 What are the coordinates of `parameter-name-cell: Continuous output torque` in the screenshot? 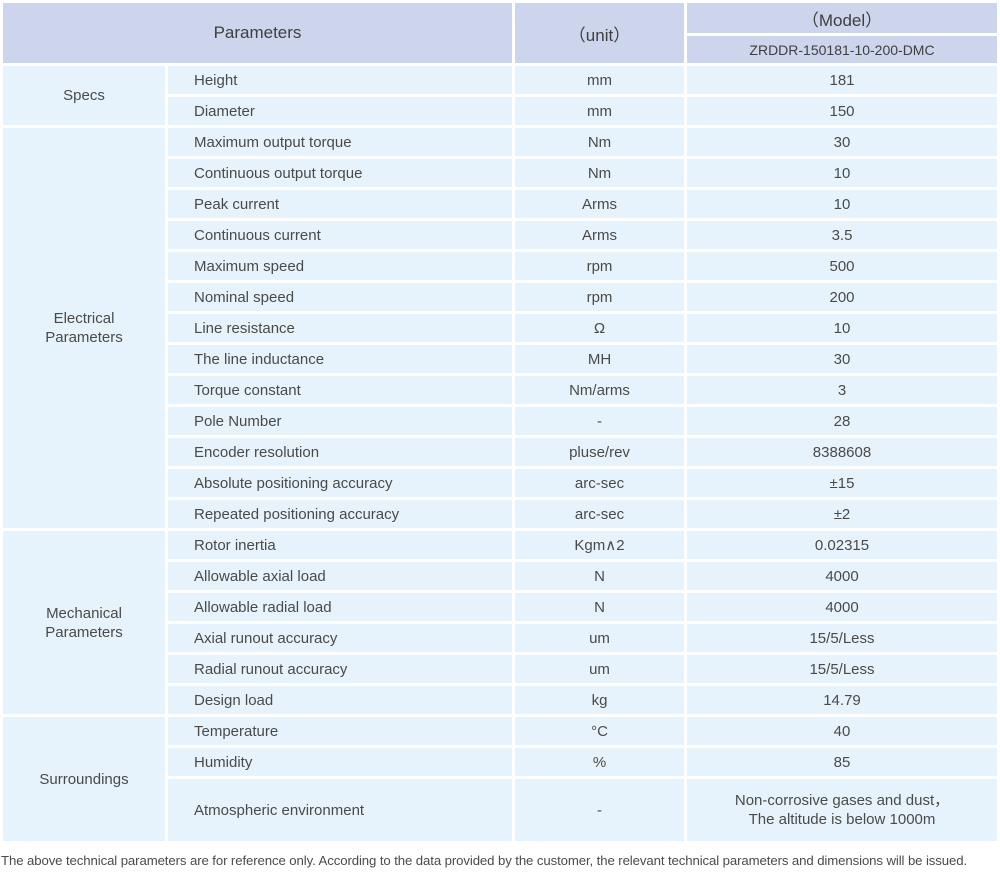 It's located at (340, 173).